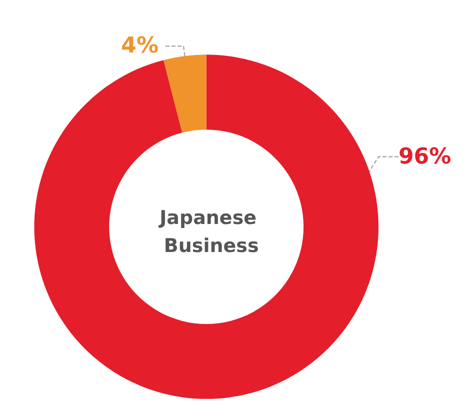 Image resolution: width=469 pixels, height=405 pixels. Describe the element at coordinates (425, 157) in the screenshot. I see `data-label: 96%` at that location.